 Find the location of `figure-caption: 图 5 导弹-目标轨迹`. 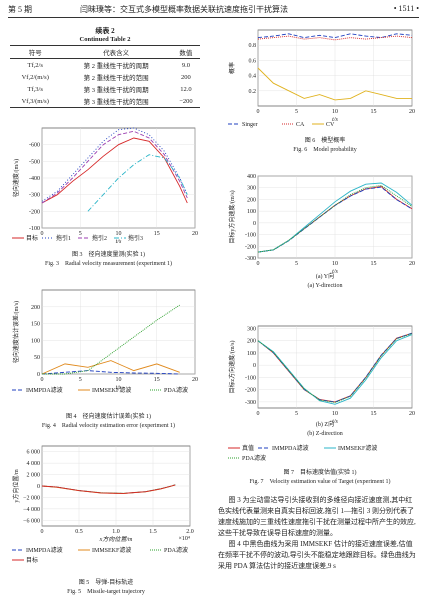

figure-caption: 图 5 导弹-目标轨迹 is located at coordinates (106, 582).